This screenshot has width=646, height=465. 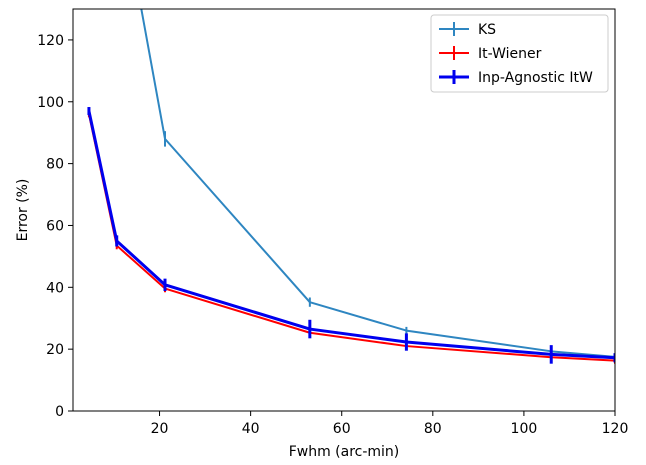 I want to click on y-tick-label: 80, so click(x=55, y=165).